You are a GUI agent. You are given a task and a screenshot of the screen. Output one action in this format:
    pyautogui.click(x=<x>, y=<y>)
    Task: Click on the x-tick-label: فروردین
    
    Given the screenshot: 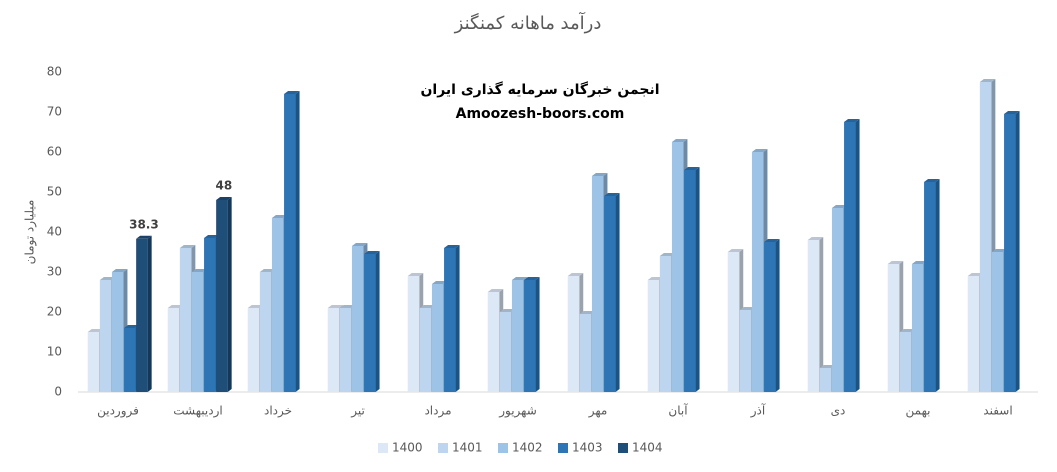 What is the action you would take?
    pyautogui.click(x=118, y=411)
    